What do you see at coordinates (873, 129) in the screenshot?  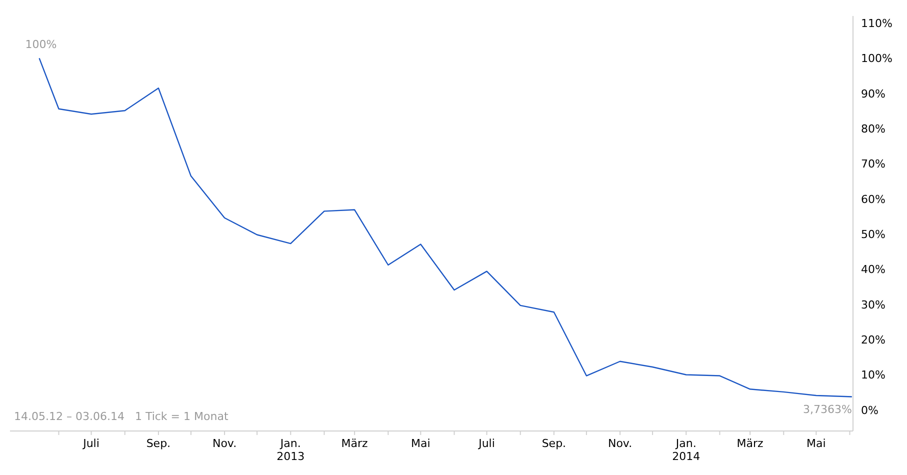 I see `y-tick-label: 80%` at bounding box center [873, 129].